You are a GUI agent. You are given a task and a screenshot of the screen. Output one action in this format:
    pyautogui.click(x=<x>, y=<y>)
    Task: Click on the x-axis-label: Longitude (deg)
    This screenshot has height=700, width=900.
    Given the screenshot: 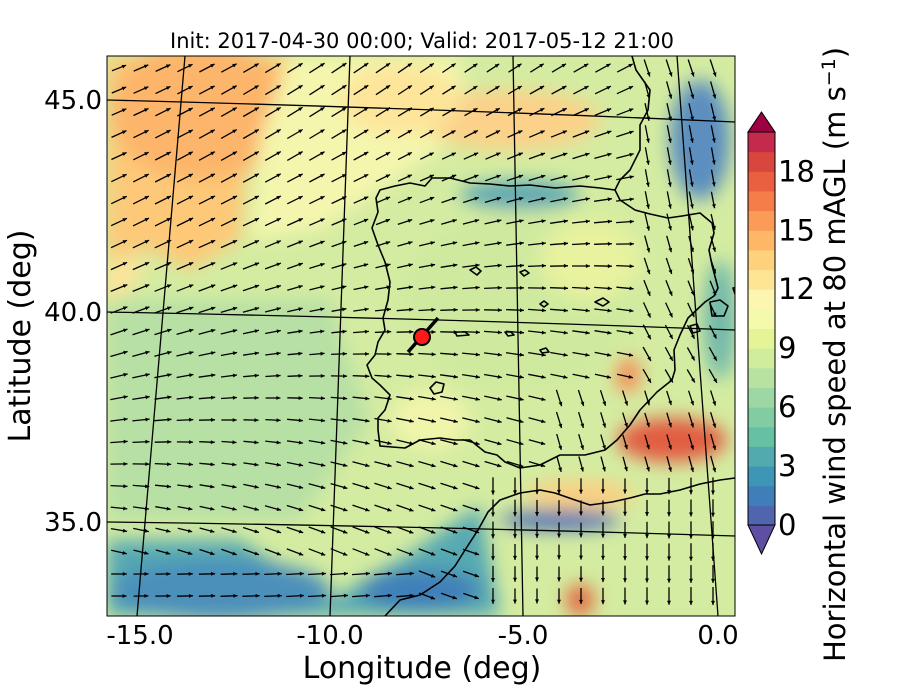 What is the action you would take?
    pyautogui.click(x=422, y=668)
    